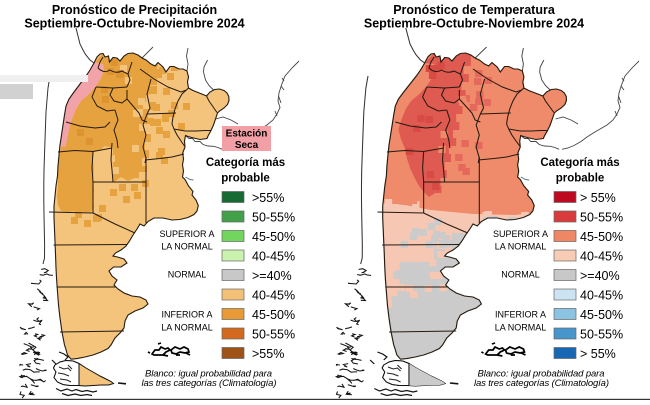 This screenshot has width=650, height=405. What do you see at coordinates (247, 145) in the screenshot?
I see `svg-text: Seca` at bounding box center [247, 145].